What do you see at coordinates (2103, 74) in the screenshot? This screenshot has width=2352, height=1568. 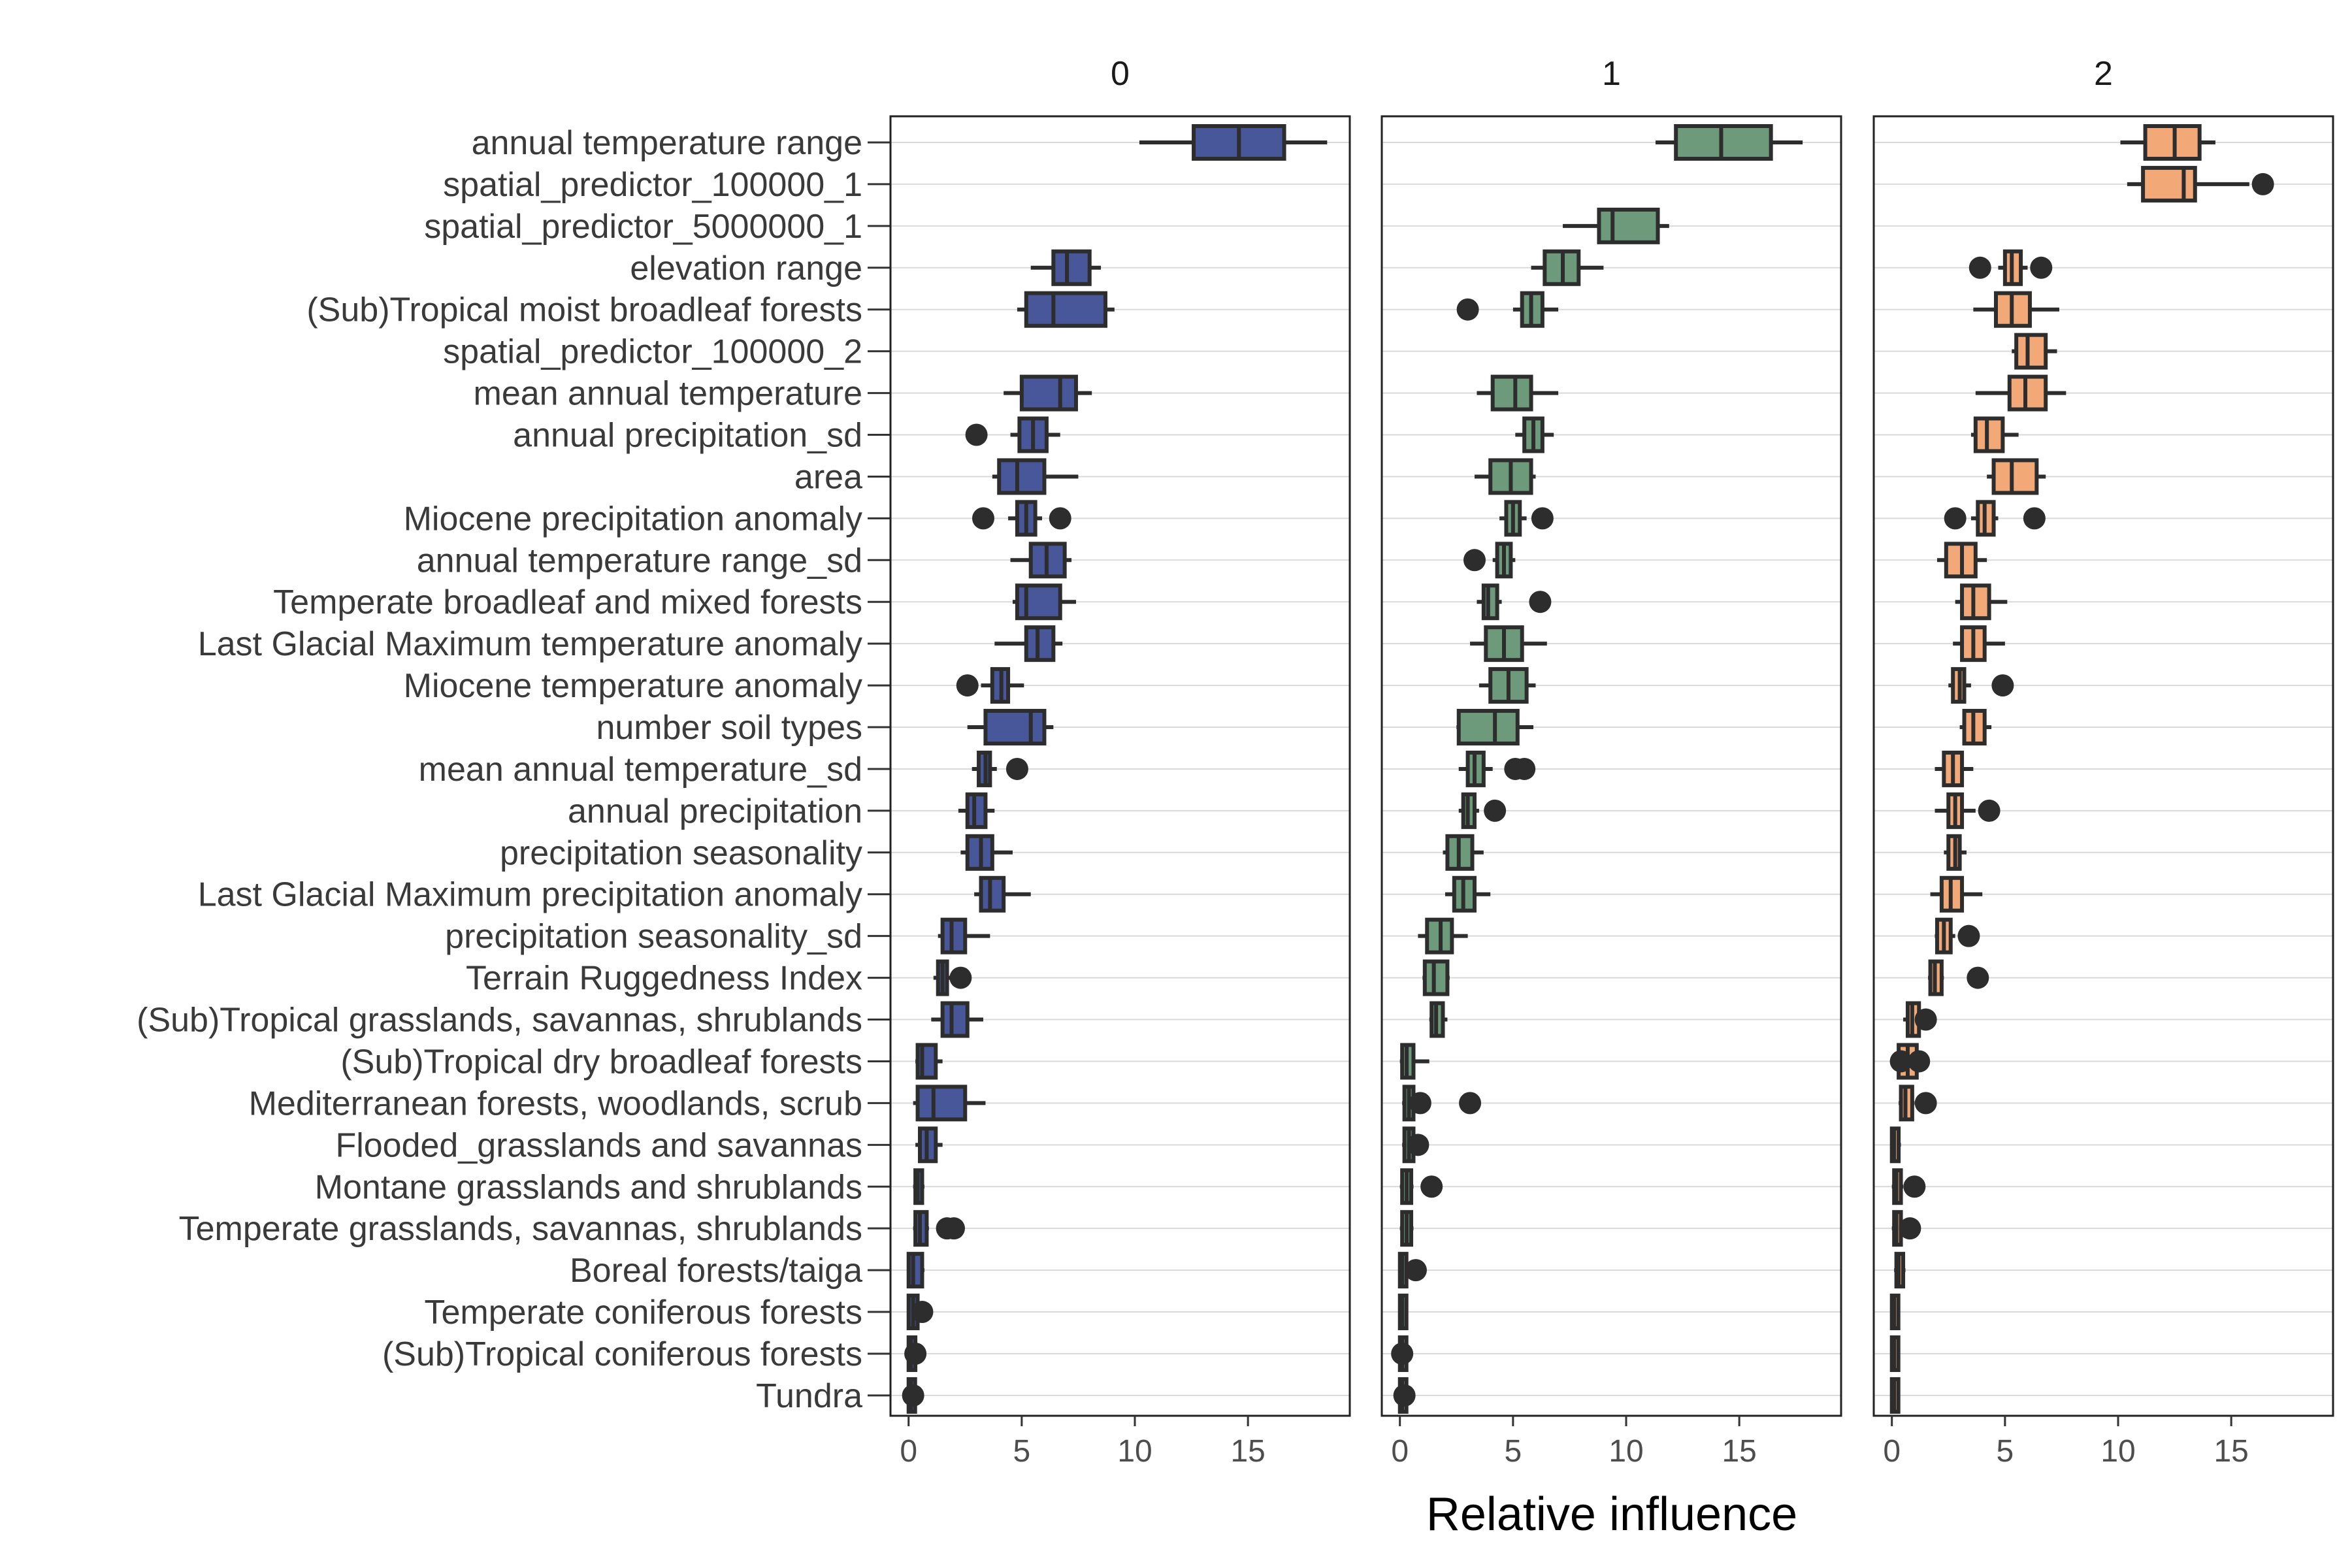 I see `facet-title: 2` at bounding box center [2103, 74].